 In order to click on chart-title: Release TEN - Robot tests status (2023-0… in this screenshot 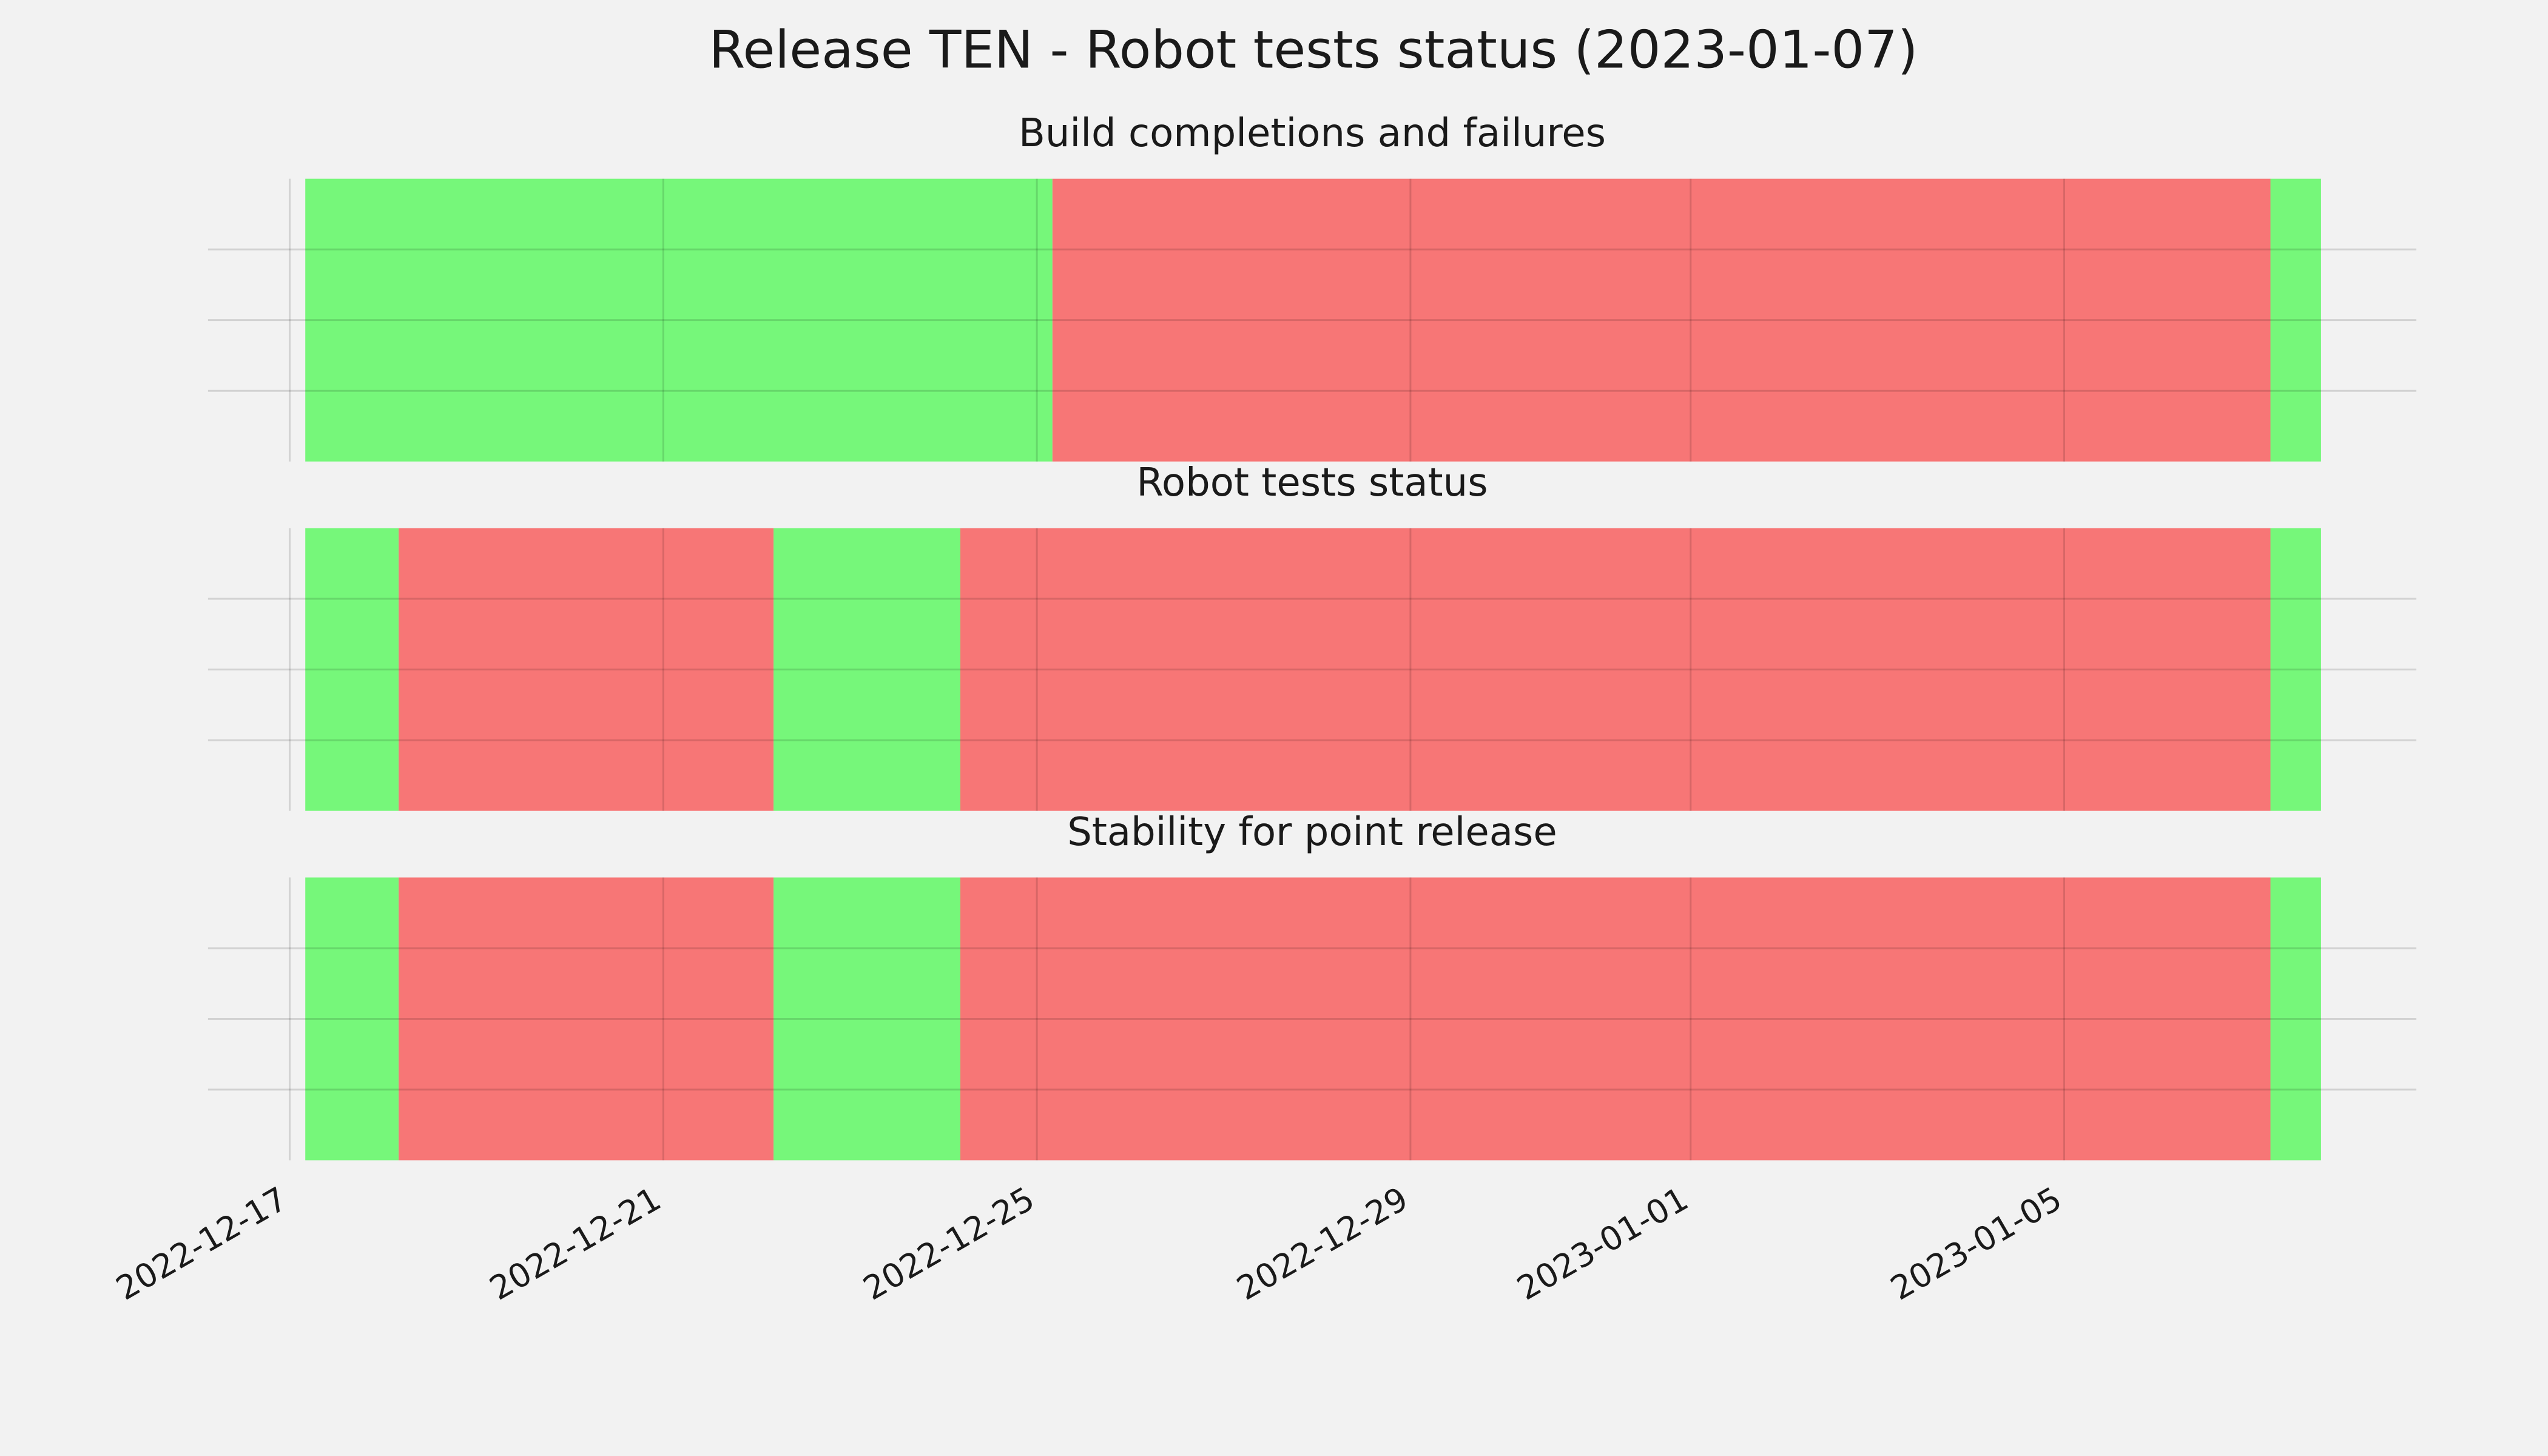, I will do `click(1313, 49)`.